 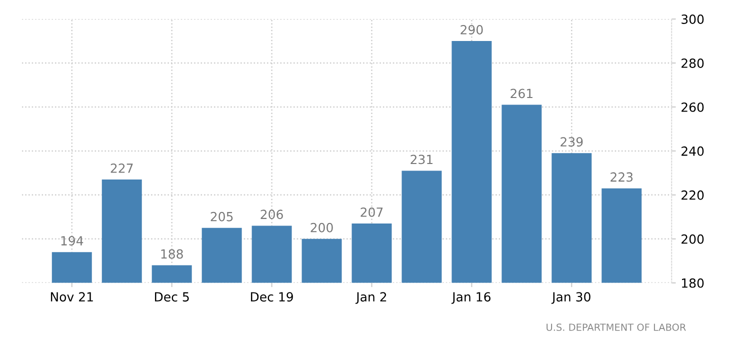 What do you see at coordinates (370, 298) in the screenshot?
I see `x-tick-label: Jan 2` at bounding box center [370, 298].